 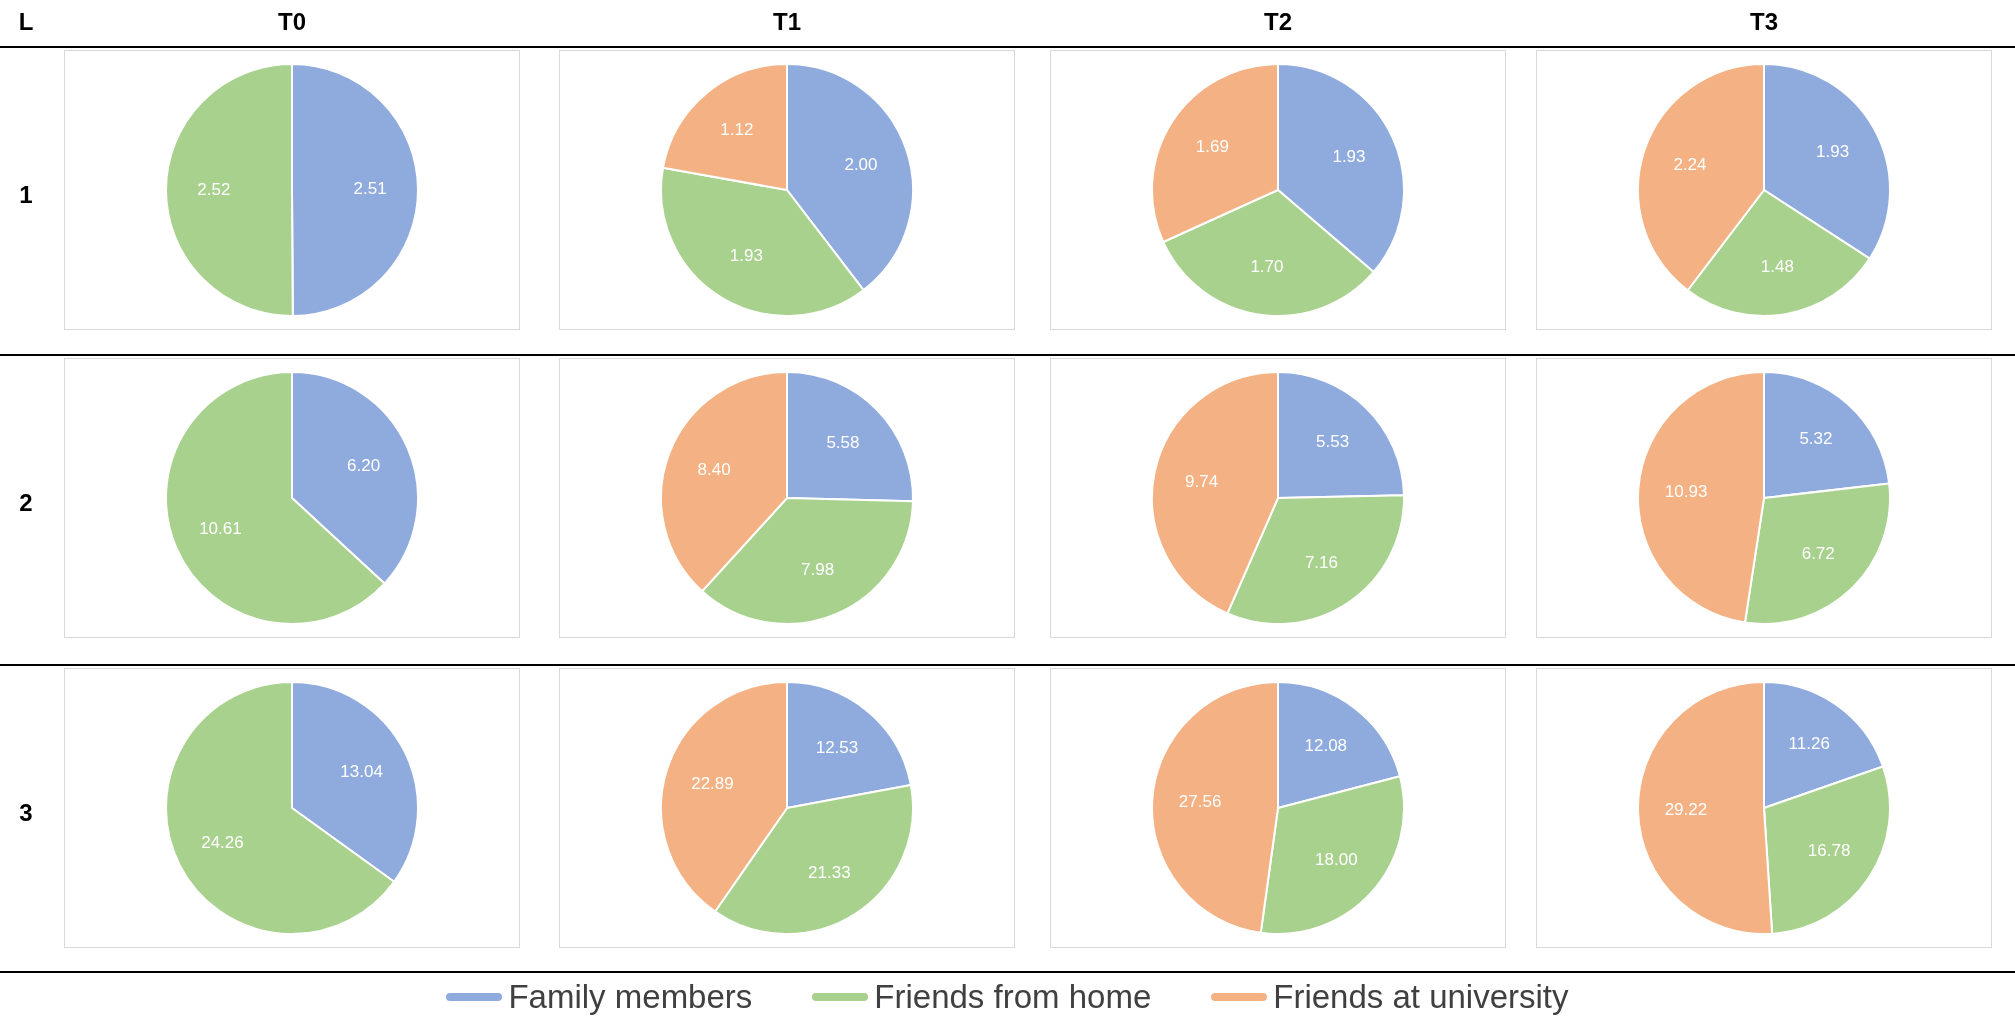 What do you see at coordinates (1777, 266) in the screenshot?
I see `data-label: 1.48` at bounding box center [1777, 266].